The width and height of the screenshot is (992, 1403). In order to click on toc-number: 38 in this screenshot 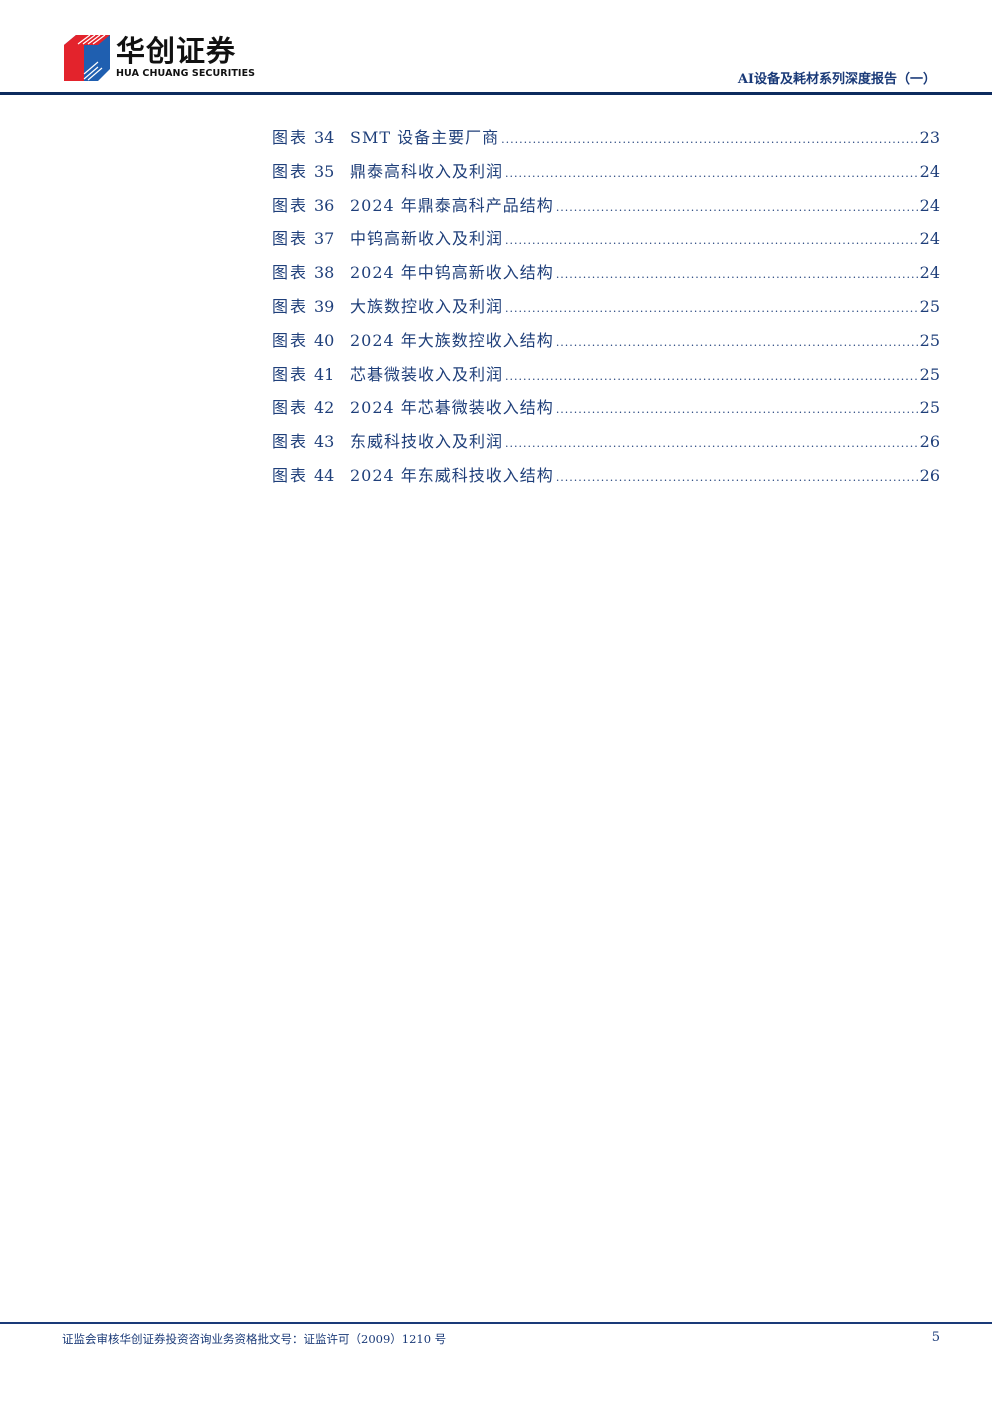, I will do `click(324, 273)`.